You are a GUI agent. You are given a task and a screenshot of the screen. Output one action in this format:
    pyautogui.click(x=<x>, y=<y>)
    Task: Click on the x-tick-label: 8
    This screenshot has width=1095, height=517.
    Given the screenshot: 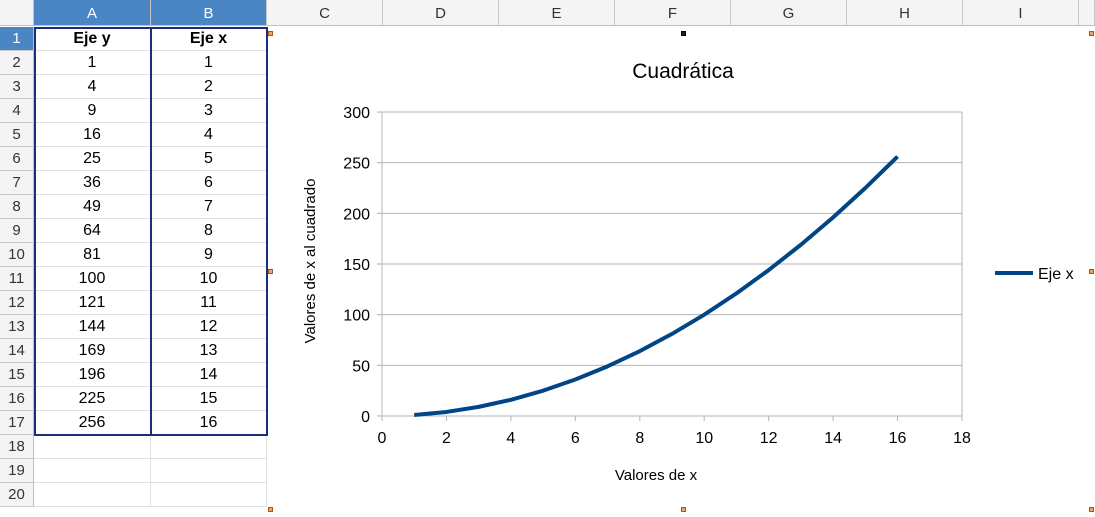 What is the action you would take?
    pyautogui.click(x=639, y=438)
    